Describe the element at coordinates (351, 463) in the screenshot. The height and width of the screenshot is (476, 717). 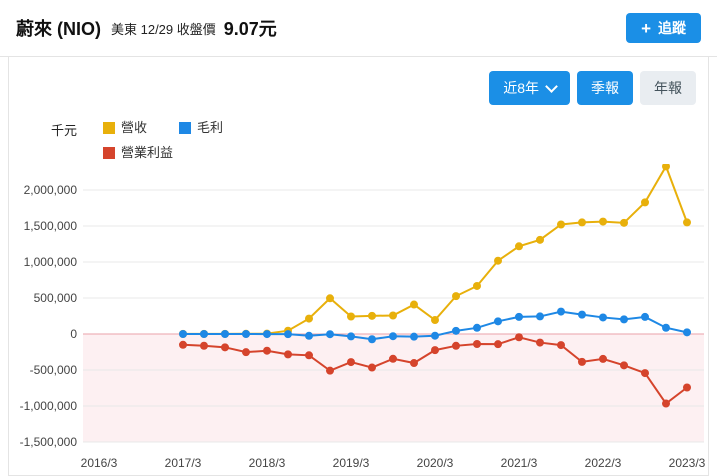
I see `svg-text: 2019/3` at that location.